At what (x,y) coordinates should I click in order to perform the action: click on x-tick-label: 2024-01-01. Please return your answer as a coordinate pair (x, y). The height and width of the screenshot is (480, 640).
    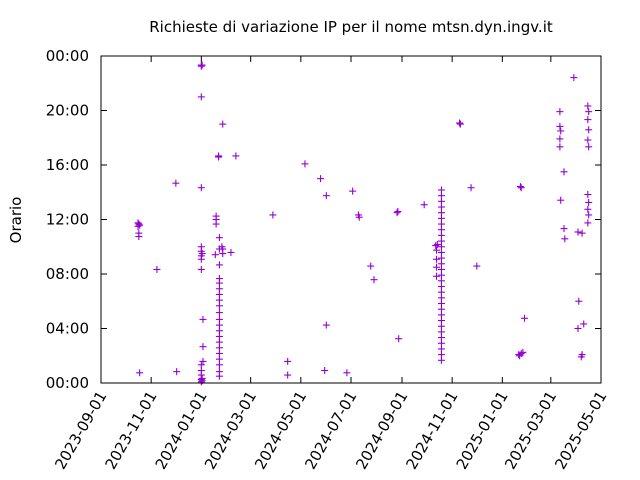
    Looking at the image, I should click on (181, 430).